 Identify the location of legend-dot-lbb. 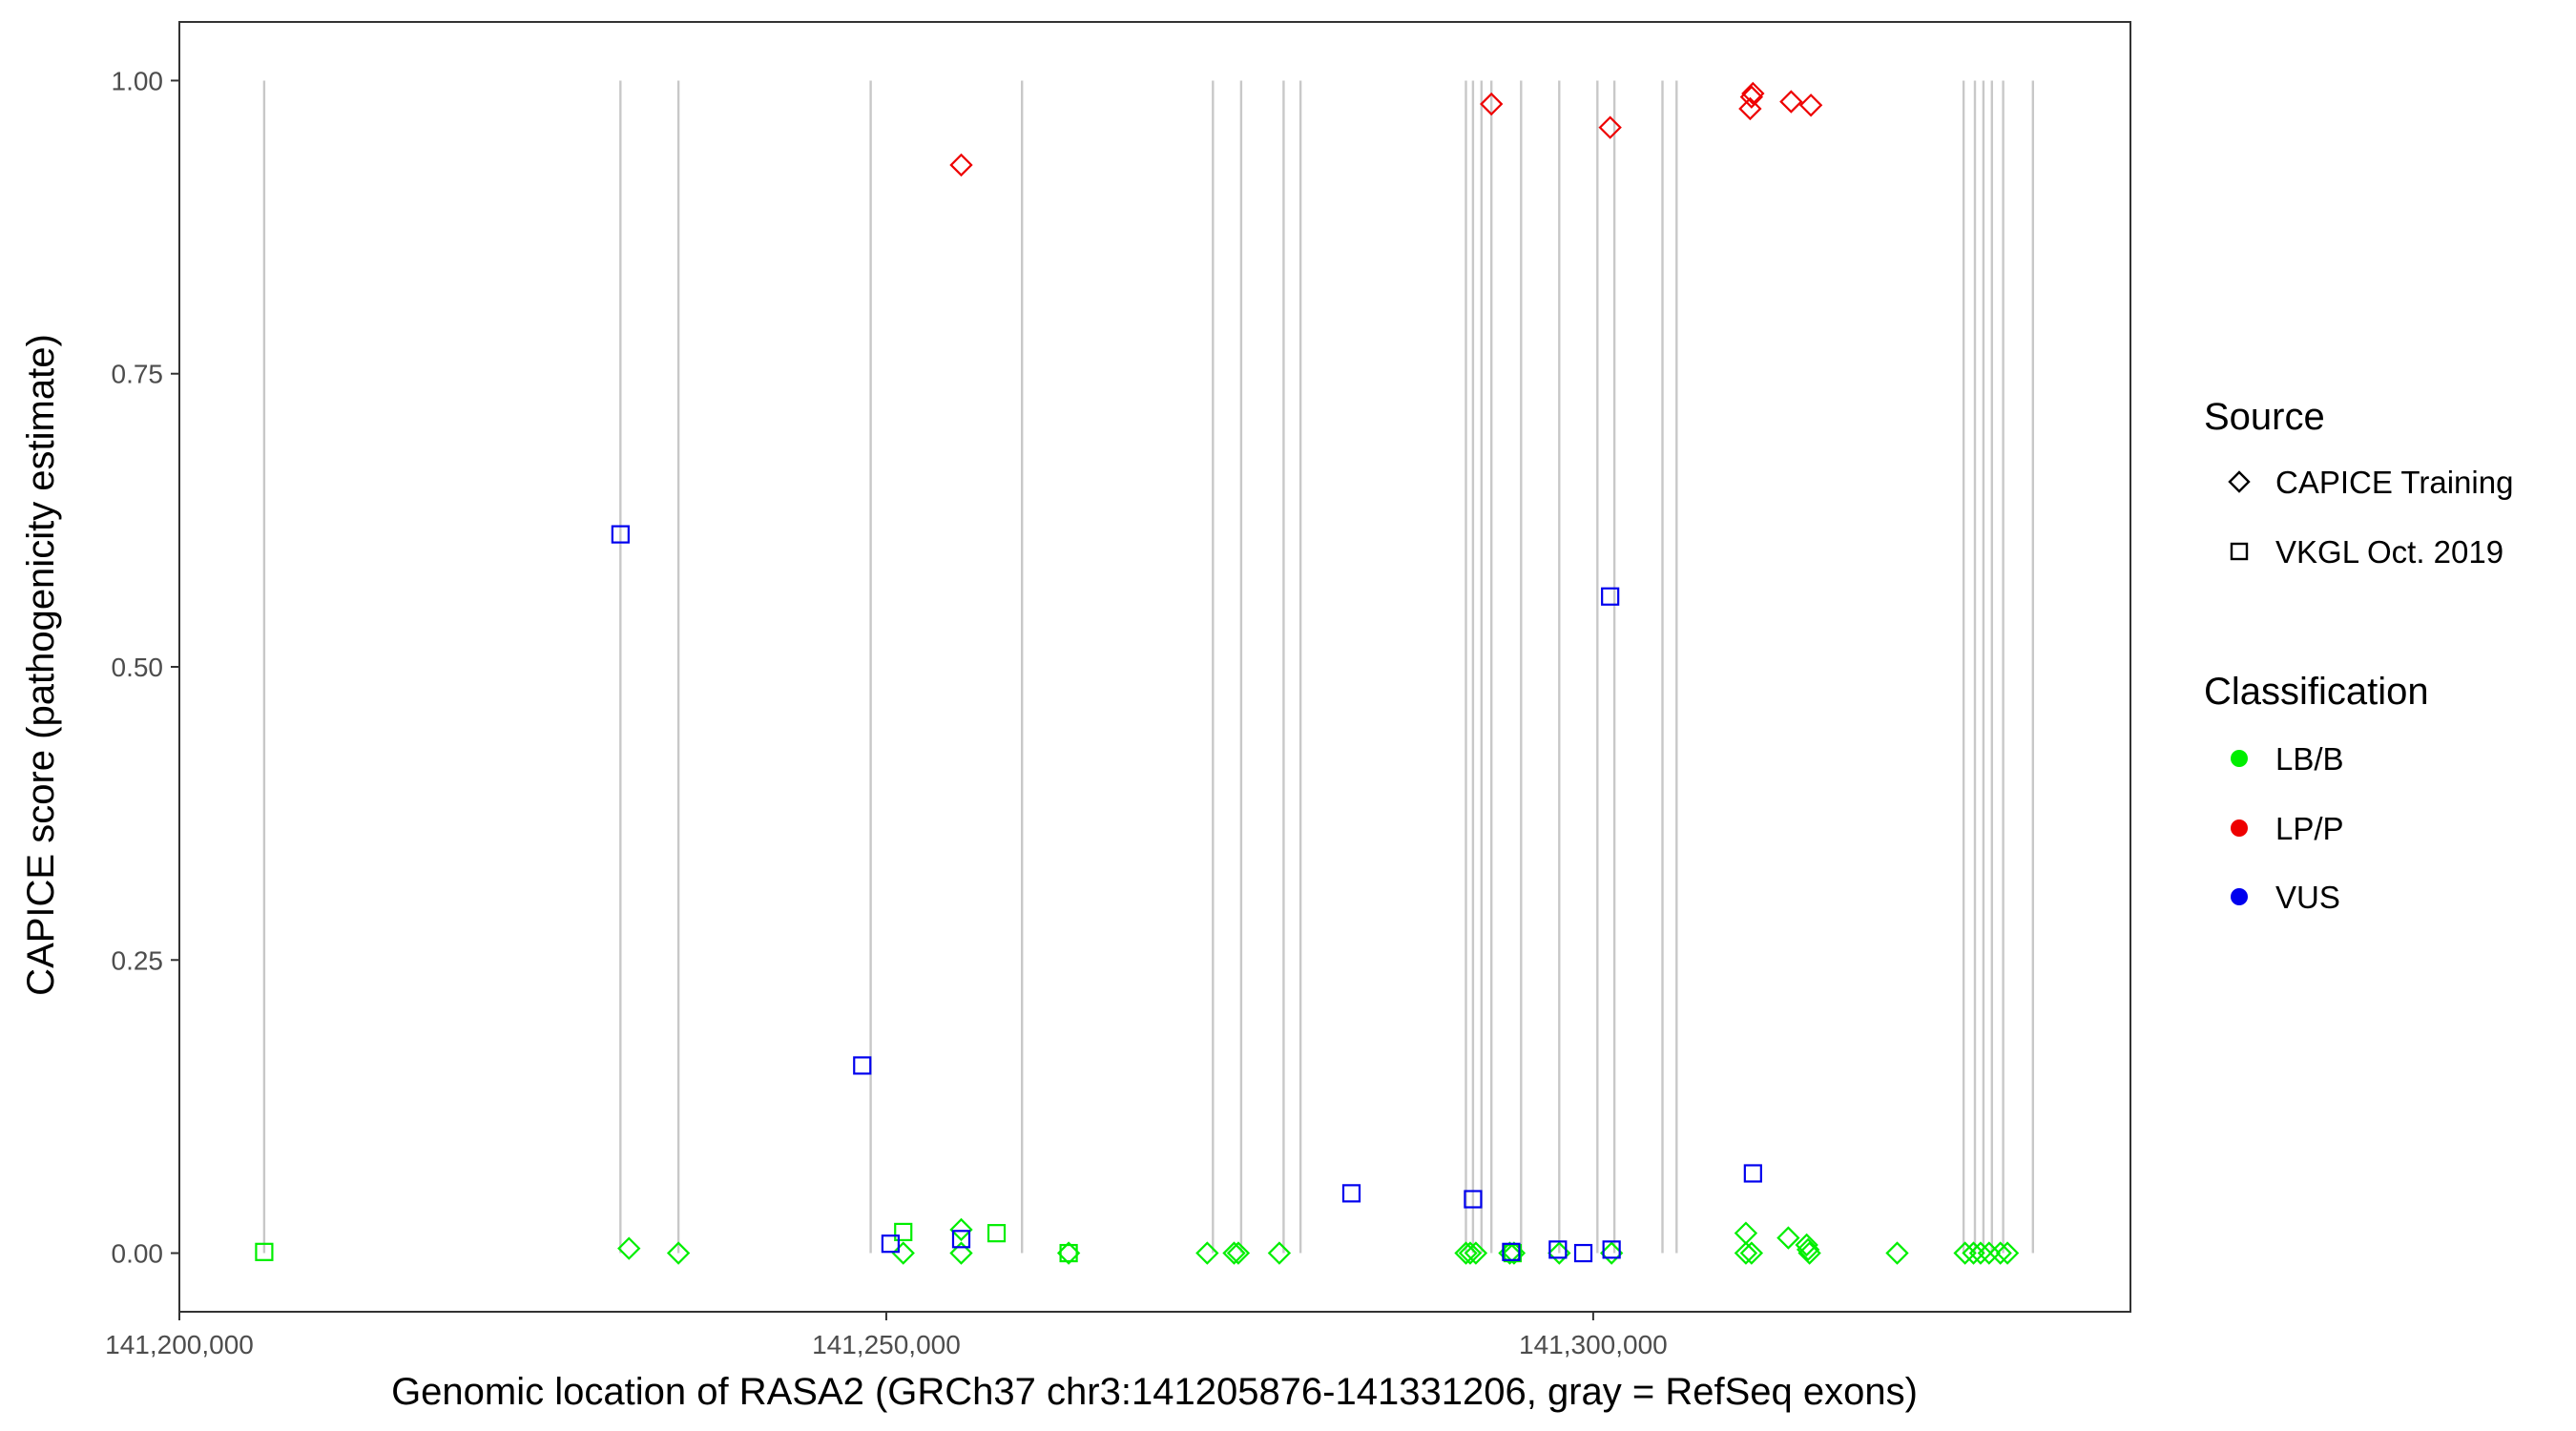
(2239, 758).